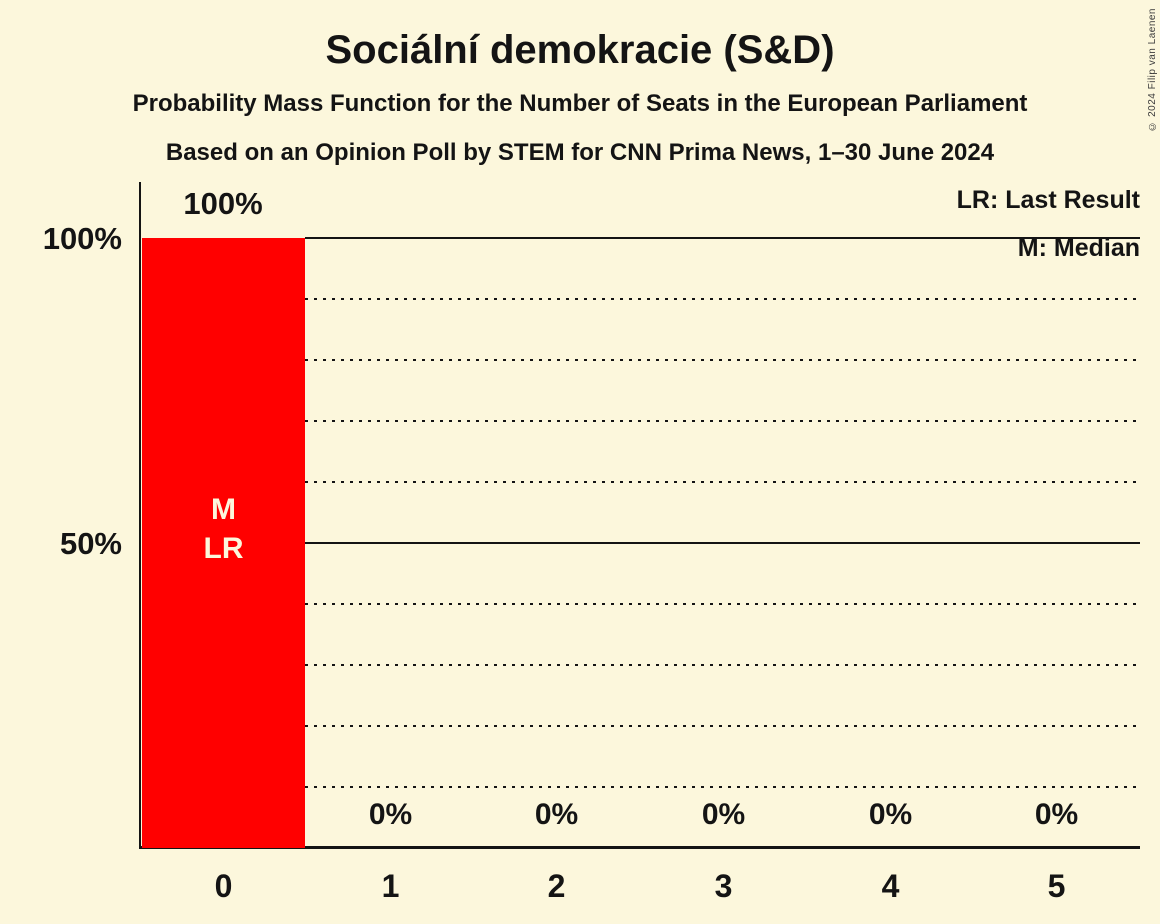  Describe the element at coordinates (82, 238) in the screenshot. I see `y-axis-label-100: 100%` at that location.